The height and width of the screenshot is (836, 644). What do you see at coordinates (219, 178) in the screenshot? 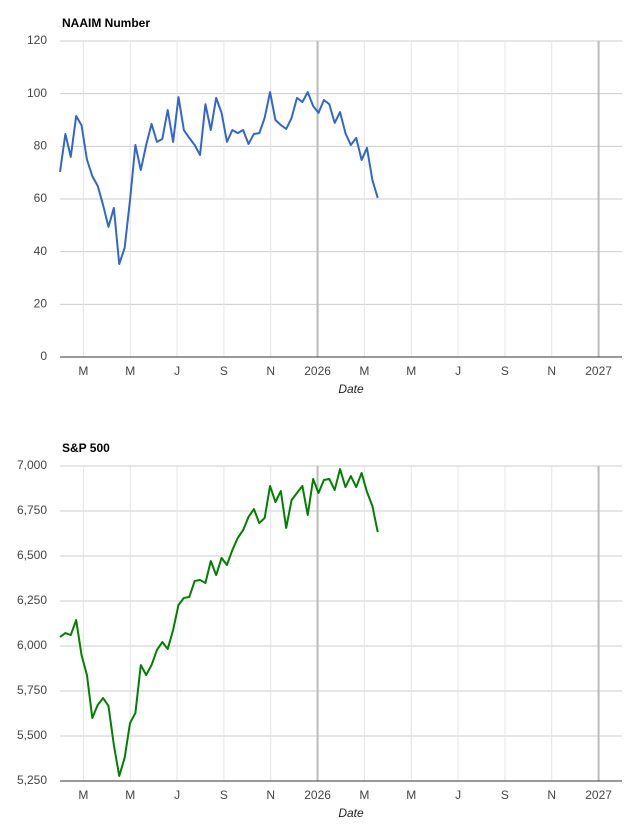
I see `data-line` at bounding box center [219, 178].